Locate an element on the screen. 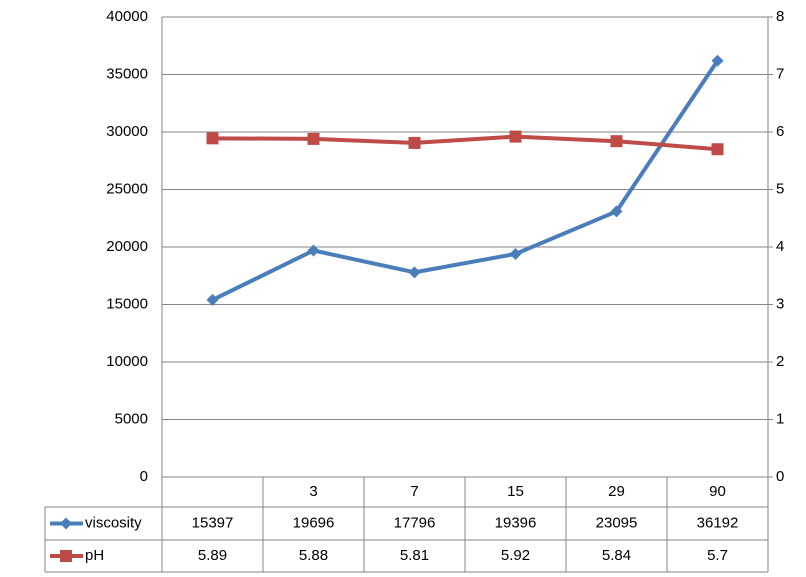 The image size is (806, 577). y-tick-label: 5000 is located at coordinates (131, 418).